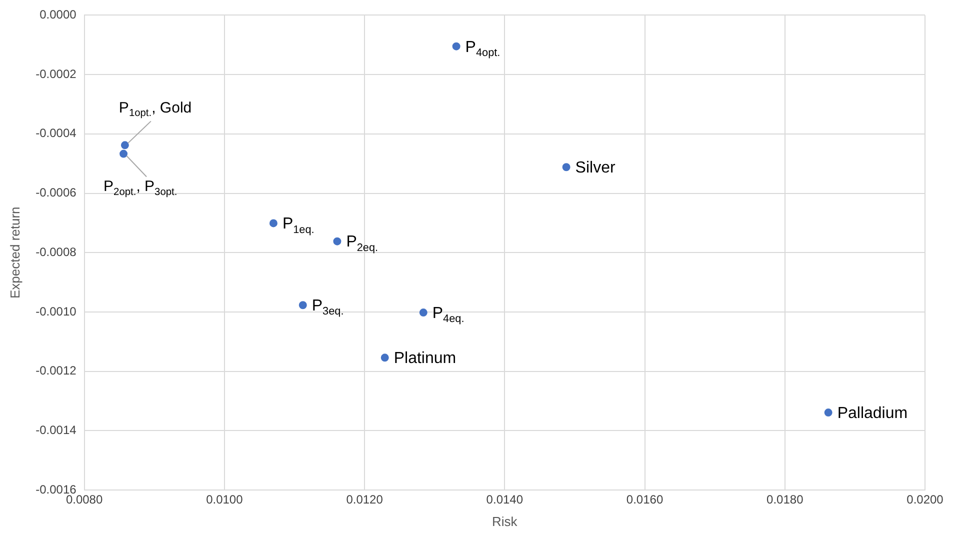  What do you see at coordinates (225, 499) in the screenshot?
I see `x-tick-label: 0.0100` at bounding box center [225, 499].